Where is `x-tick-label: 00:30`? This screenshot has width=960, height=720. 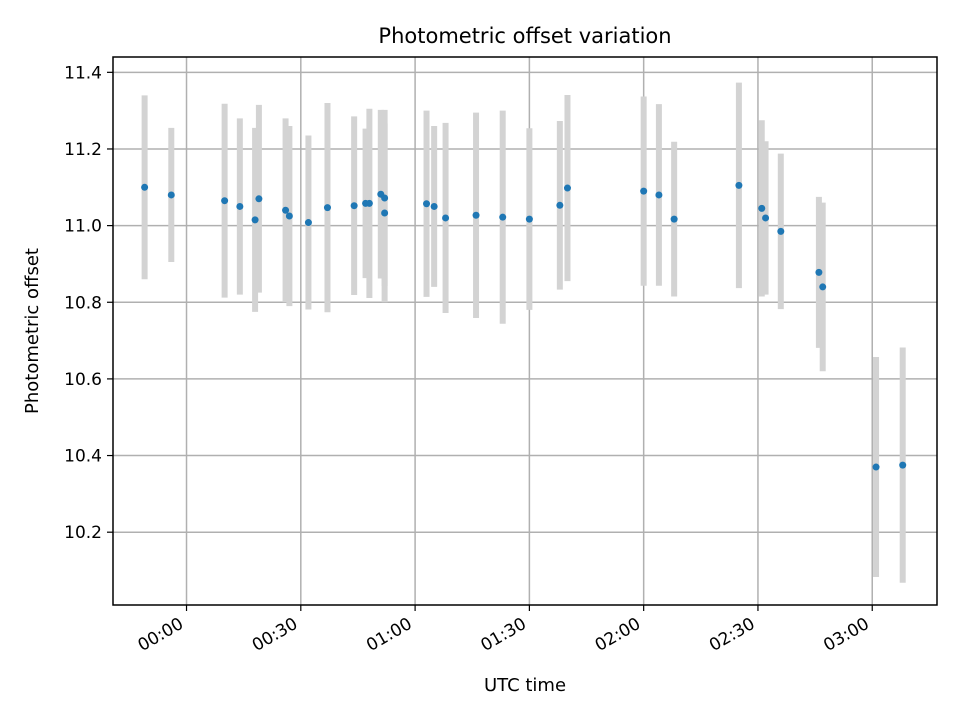 x-tick-label: 00:30 is located at coordinates (275, 635).